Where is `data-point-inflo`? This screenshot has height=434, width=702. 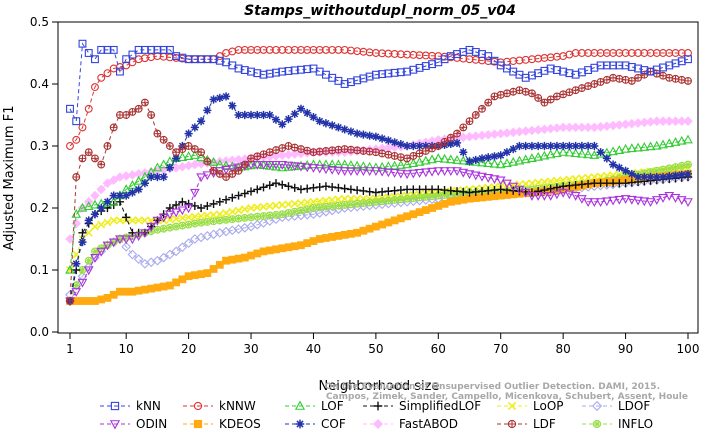 data-point-inflo is located at coordinates (675, 167).